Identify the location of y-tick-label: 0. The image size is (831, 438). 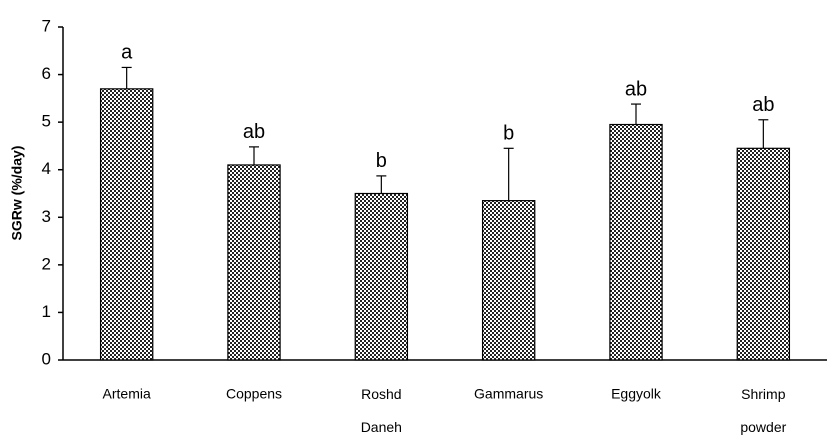
(46, 358).